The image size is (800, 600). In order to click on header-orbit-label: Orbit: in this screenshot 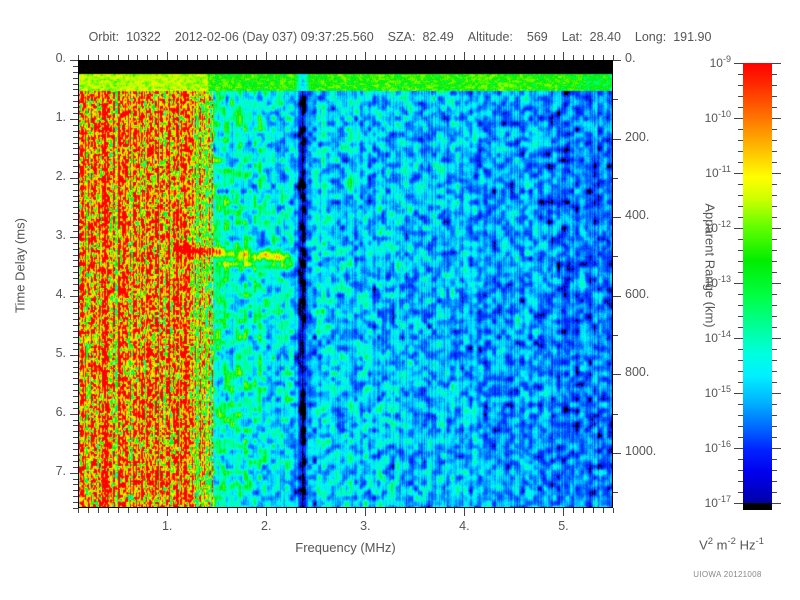, I will do `click(104, 37)`.